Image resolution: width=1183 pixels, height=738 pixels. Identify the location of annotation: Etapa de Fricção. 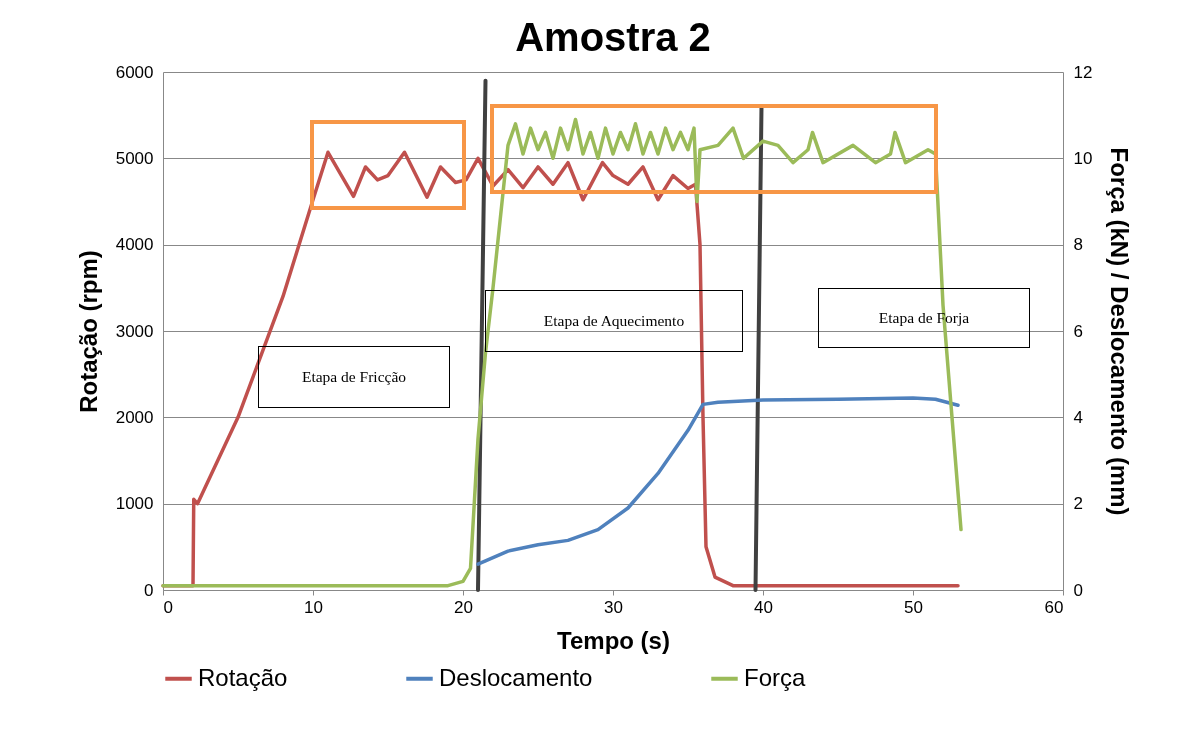
(354, 377).